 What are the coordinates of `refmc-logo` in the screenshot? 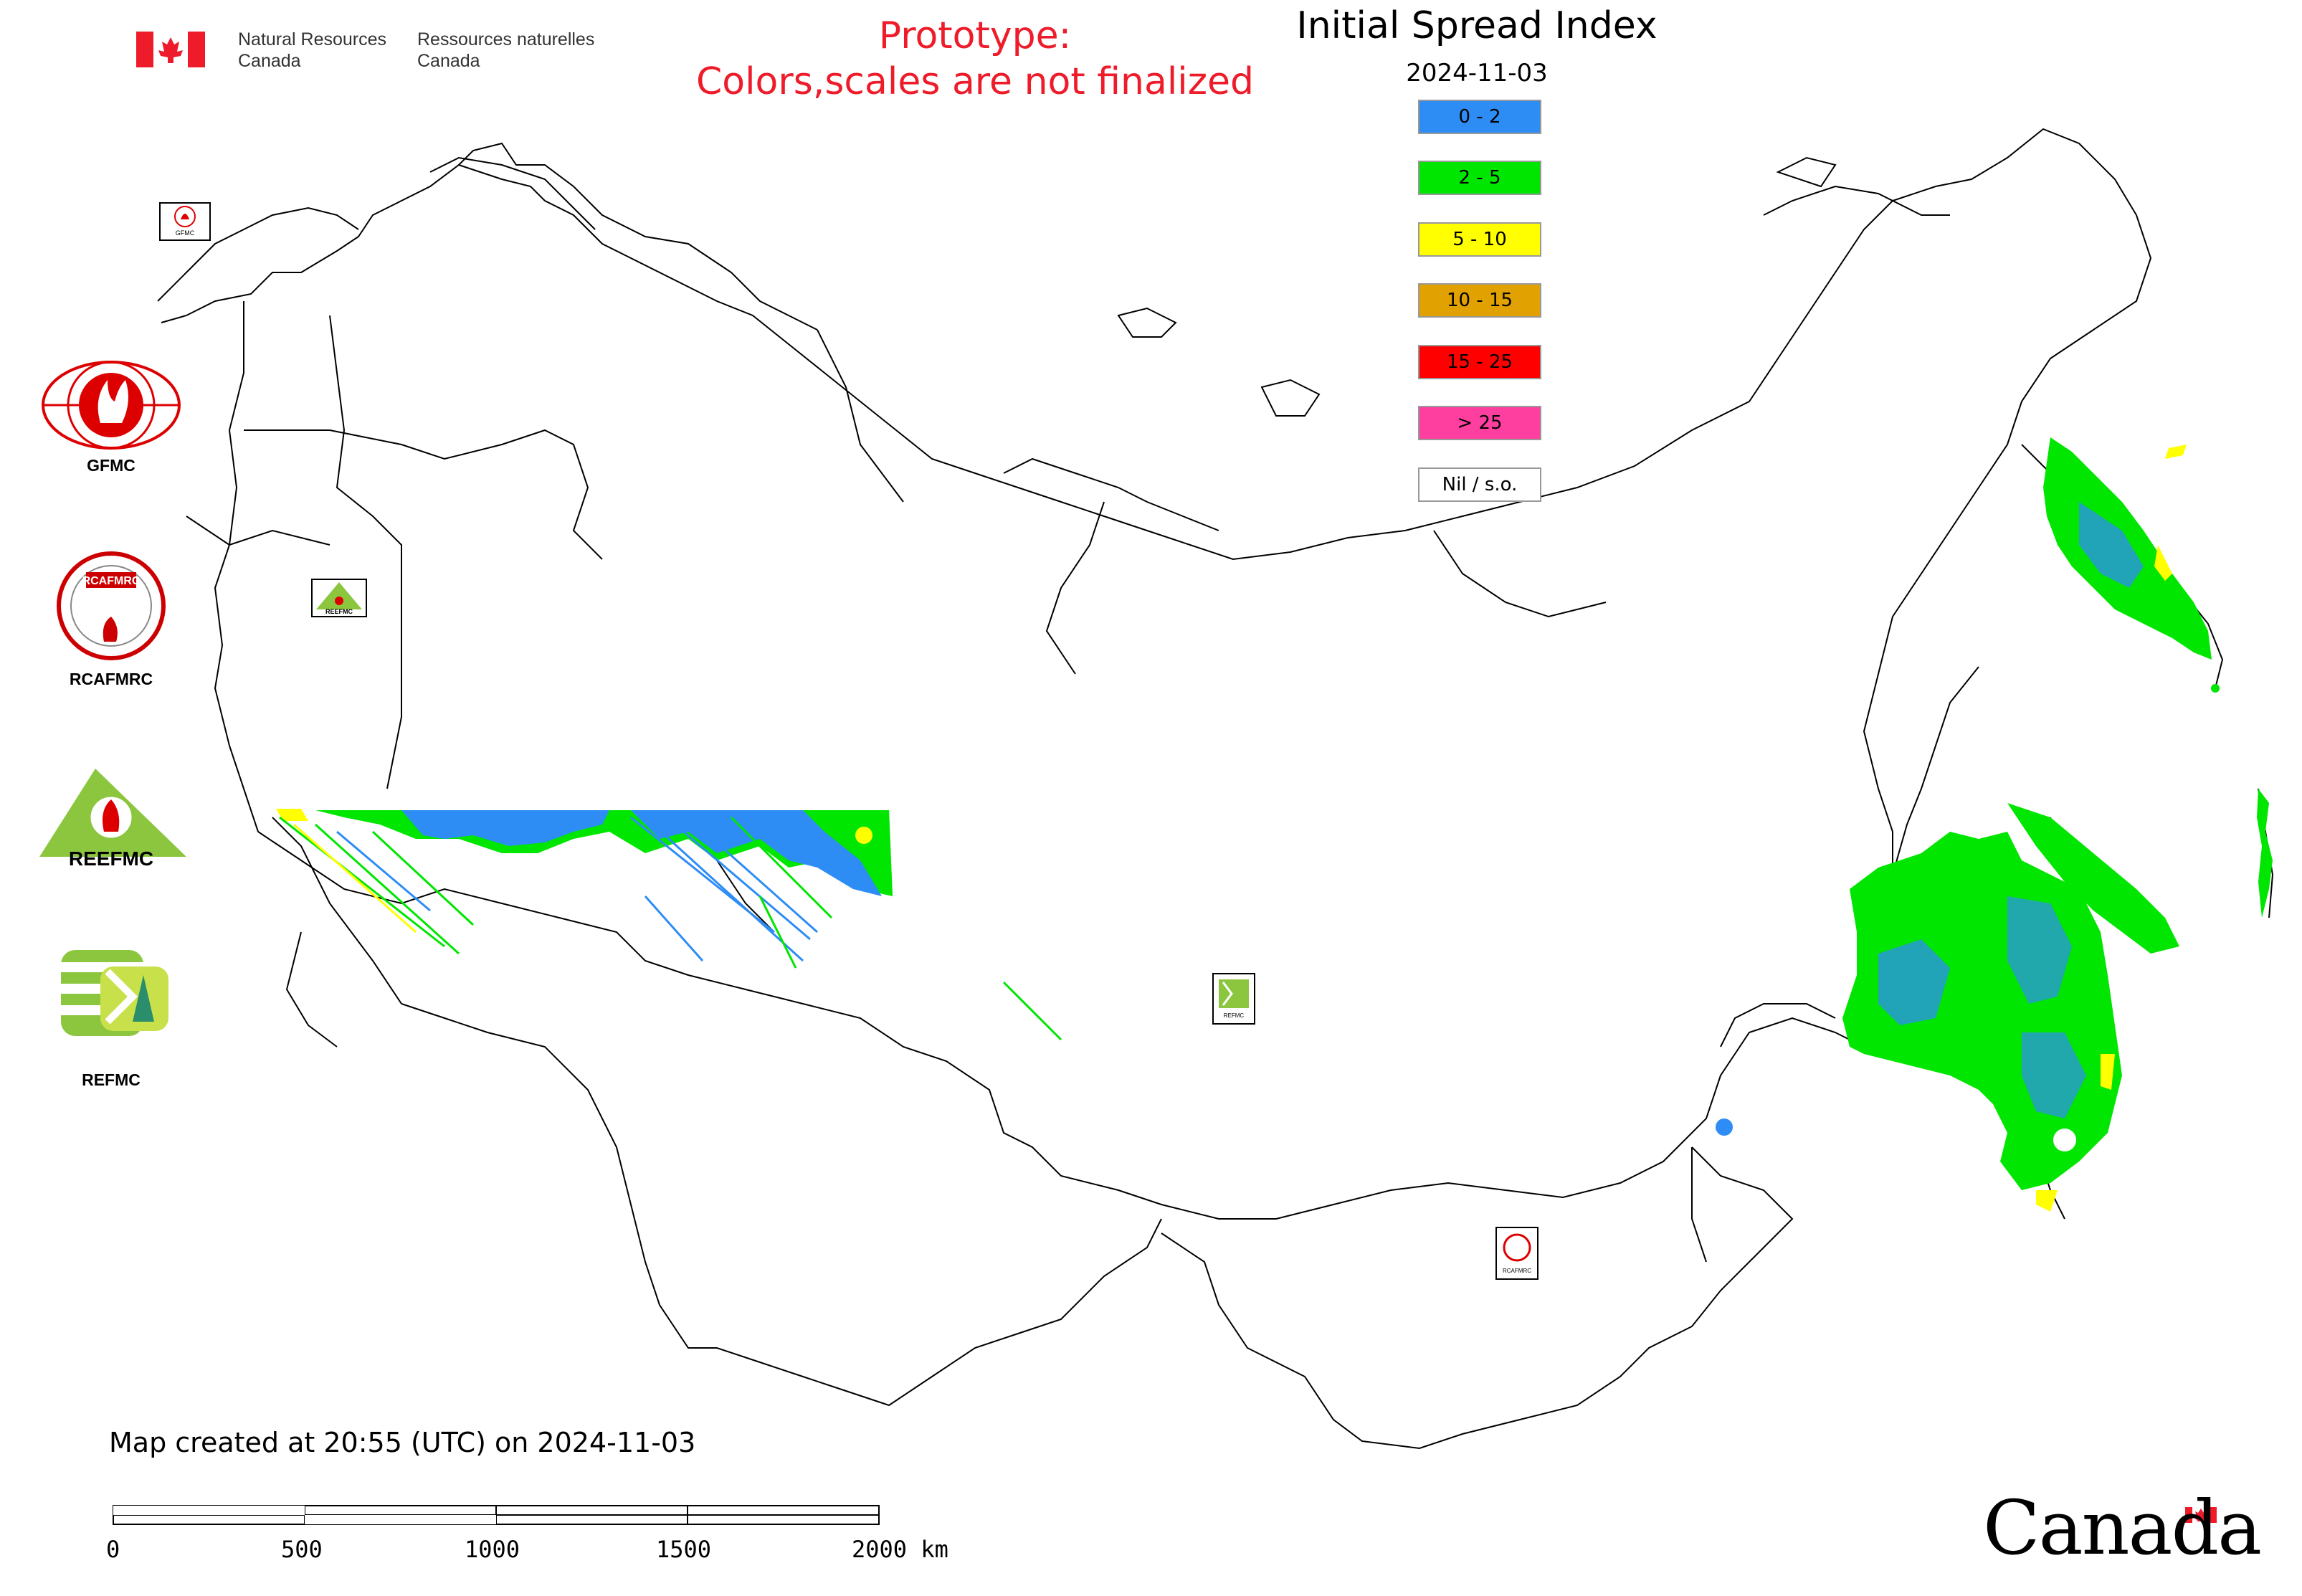 It's located at (114, 993).